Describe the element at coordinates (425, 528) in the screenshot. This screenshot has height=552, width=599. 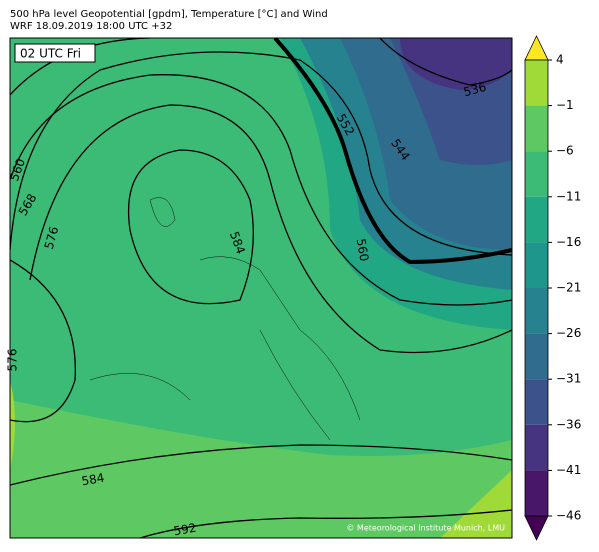
I see `credit: © Meteorological Institute Munich, LMU` at that location.